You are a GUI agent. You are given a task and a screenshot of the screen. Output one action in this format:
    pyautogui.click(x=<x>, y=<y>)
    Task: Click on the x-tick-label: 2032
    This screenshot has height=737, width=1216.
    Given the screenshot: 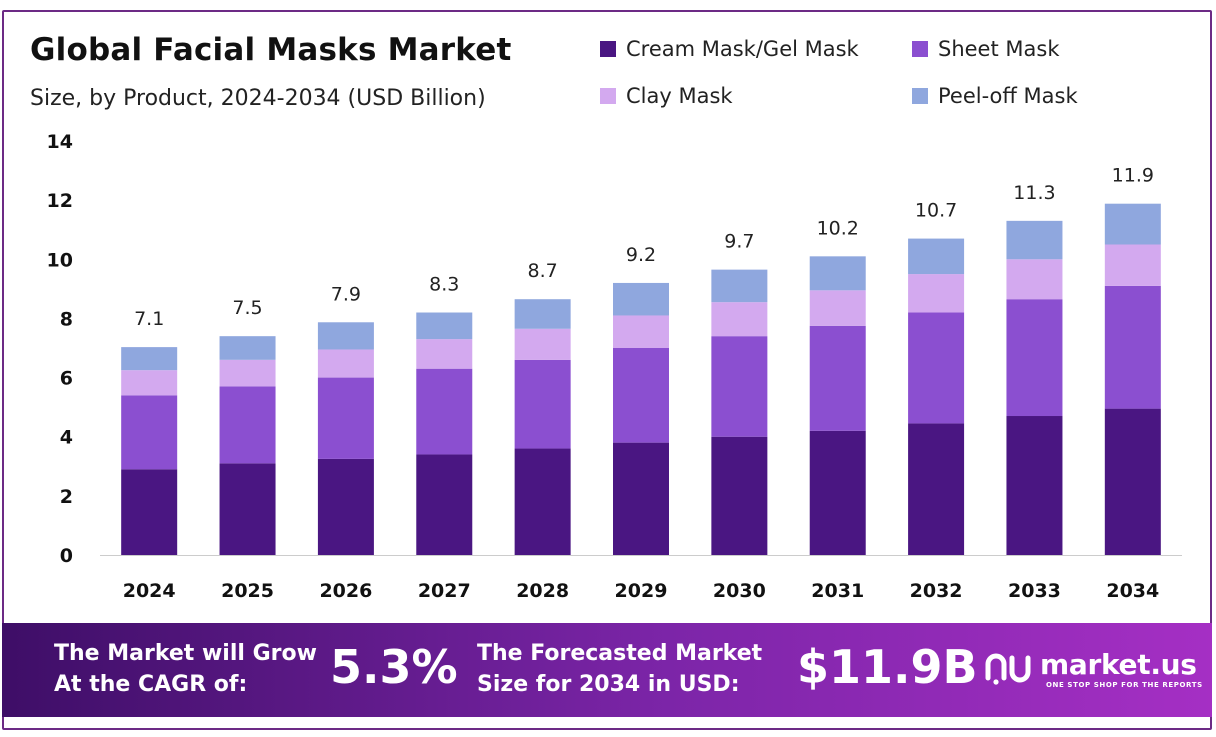 What is the action you would take?
    pyautogui.click(x=936, y=591)
    